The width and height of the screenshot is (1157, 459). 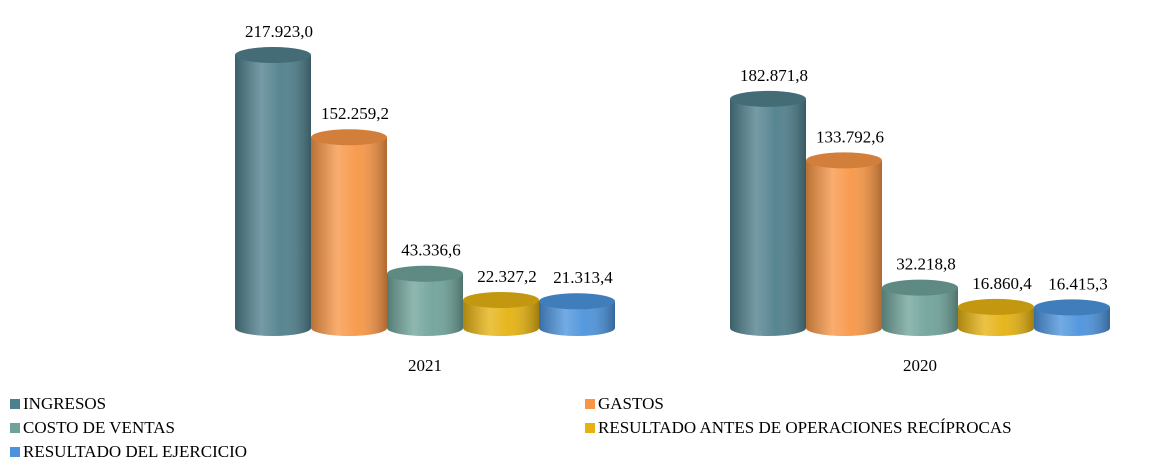 What do you see at coordinates (1002, 283) in the screenshot?
I see `data-label: 16.860,4` at bounding box center [1002, 283].